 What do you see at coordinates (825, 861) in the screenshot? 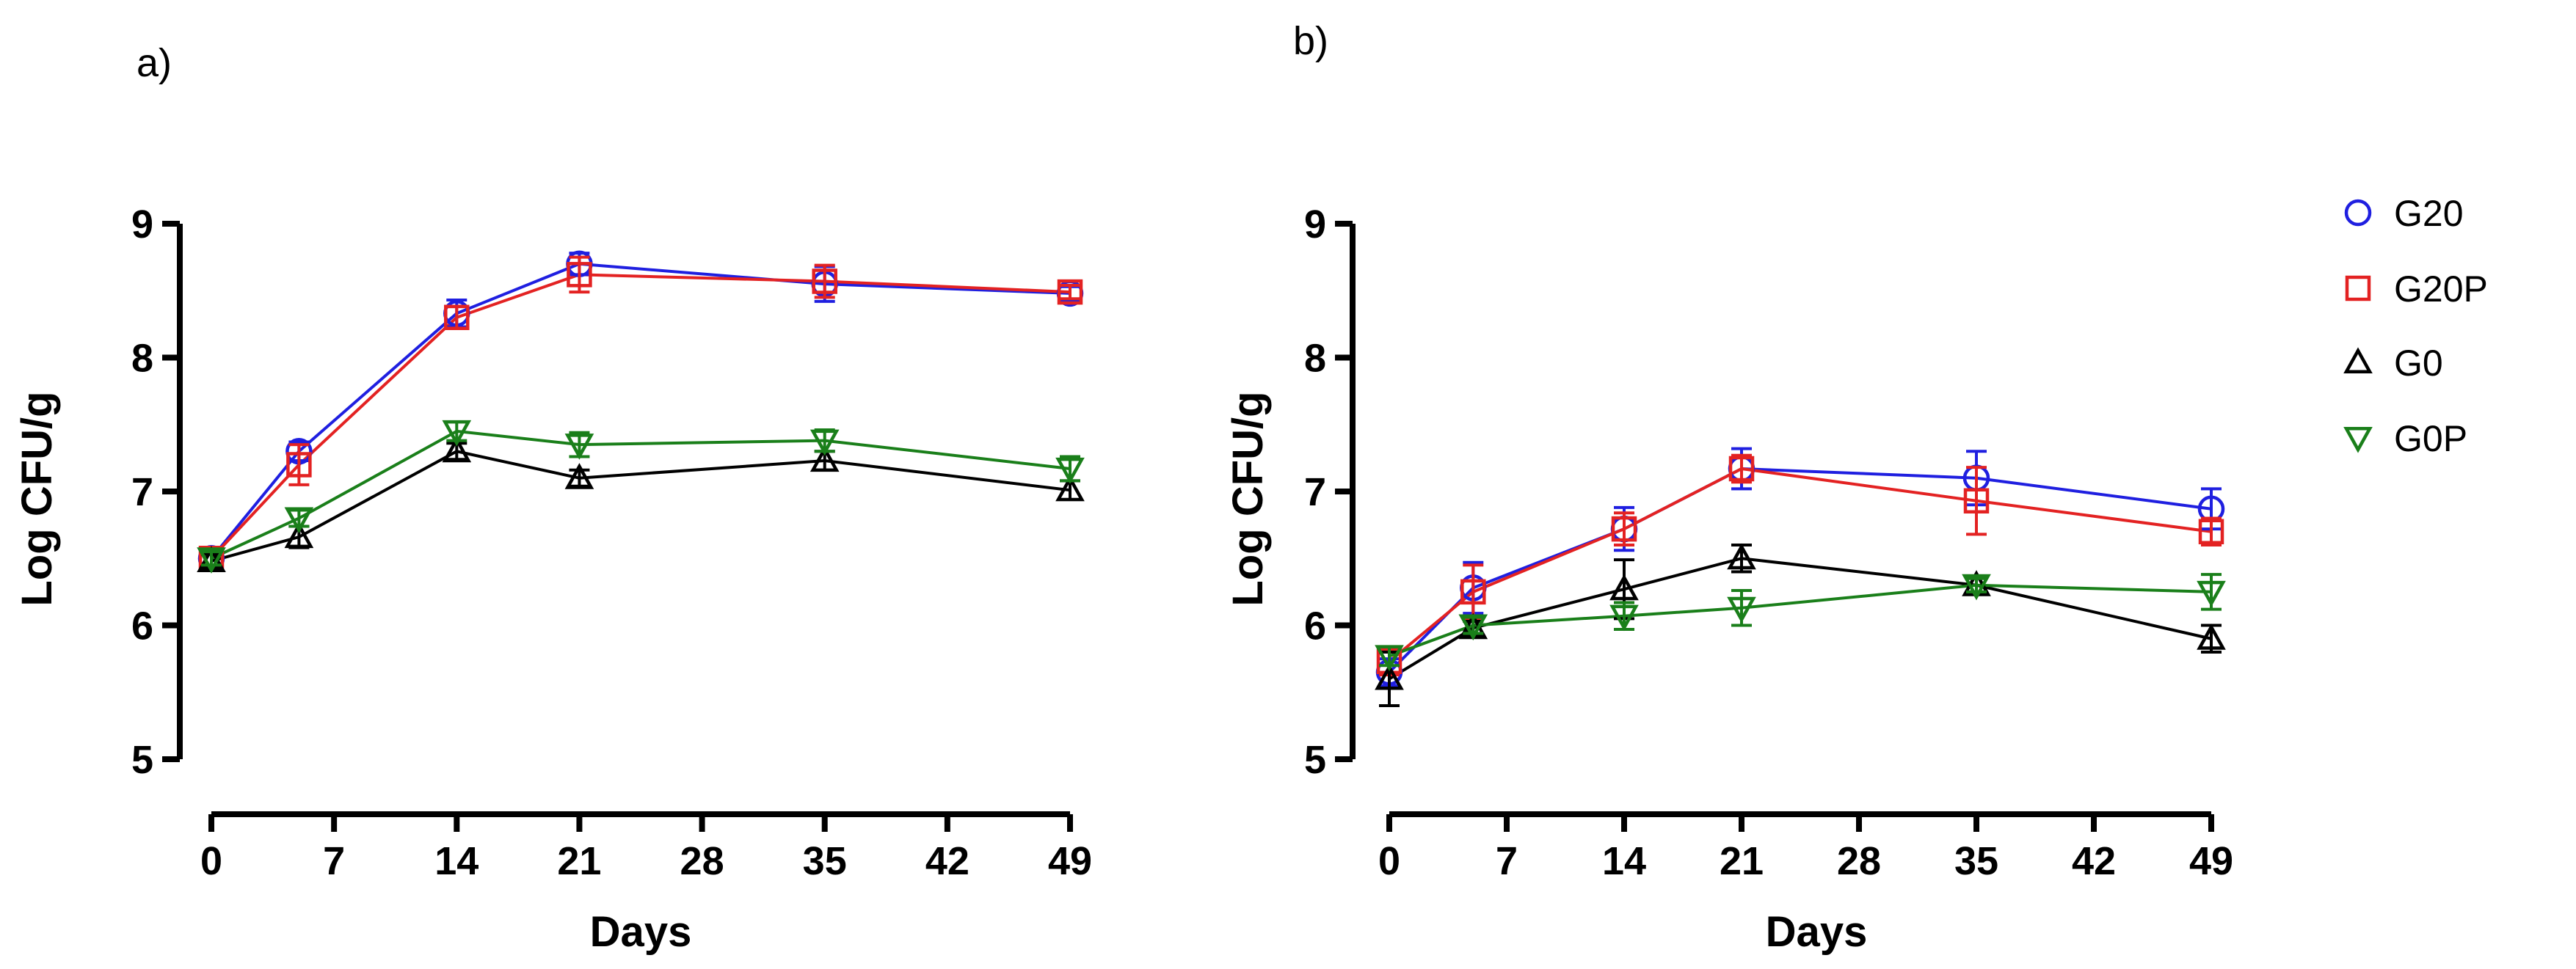
I see `panel-a-x-tick-label: 35` at bounding box center [825, 861].